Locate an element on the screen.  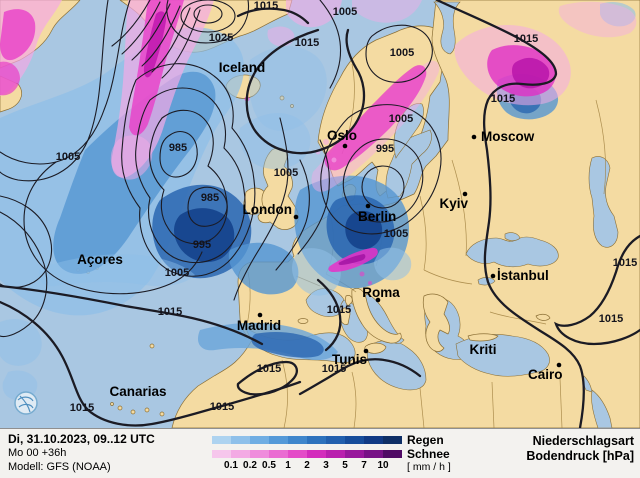
city-label: London is located at coordinates (267, 209).